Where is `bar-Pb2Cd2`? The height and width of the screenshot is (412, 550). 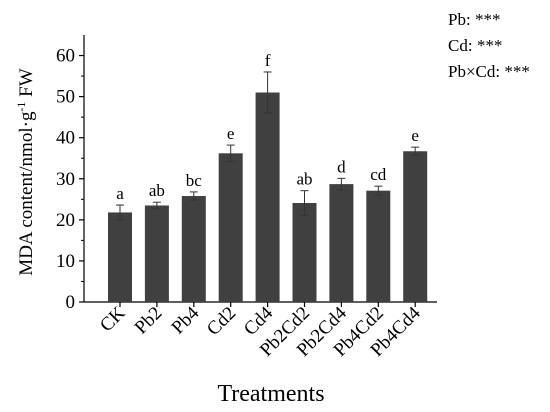 bar-Pb2Cd2 is located at coordinates (304, 252).